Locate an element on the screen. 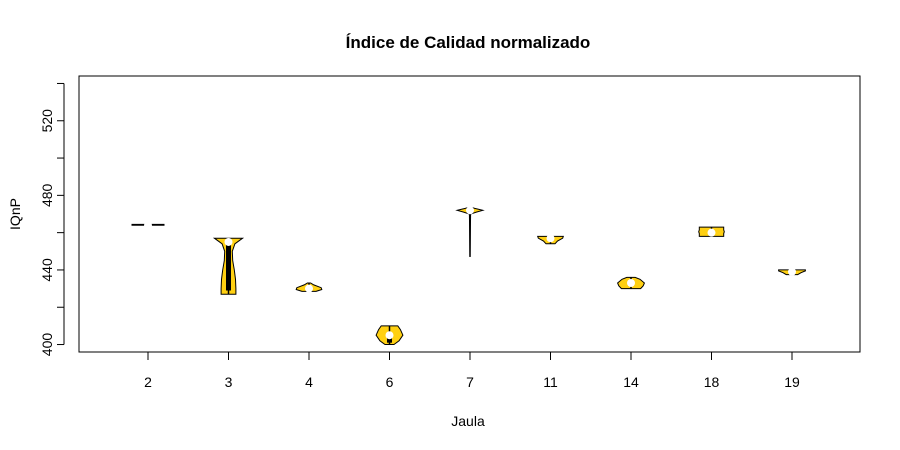 The width and height of the screenshot is (900, 450). chart-title: Índice de Calidad normalizado is located at coordinates (468, 42).